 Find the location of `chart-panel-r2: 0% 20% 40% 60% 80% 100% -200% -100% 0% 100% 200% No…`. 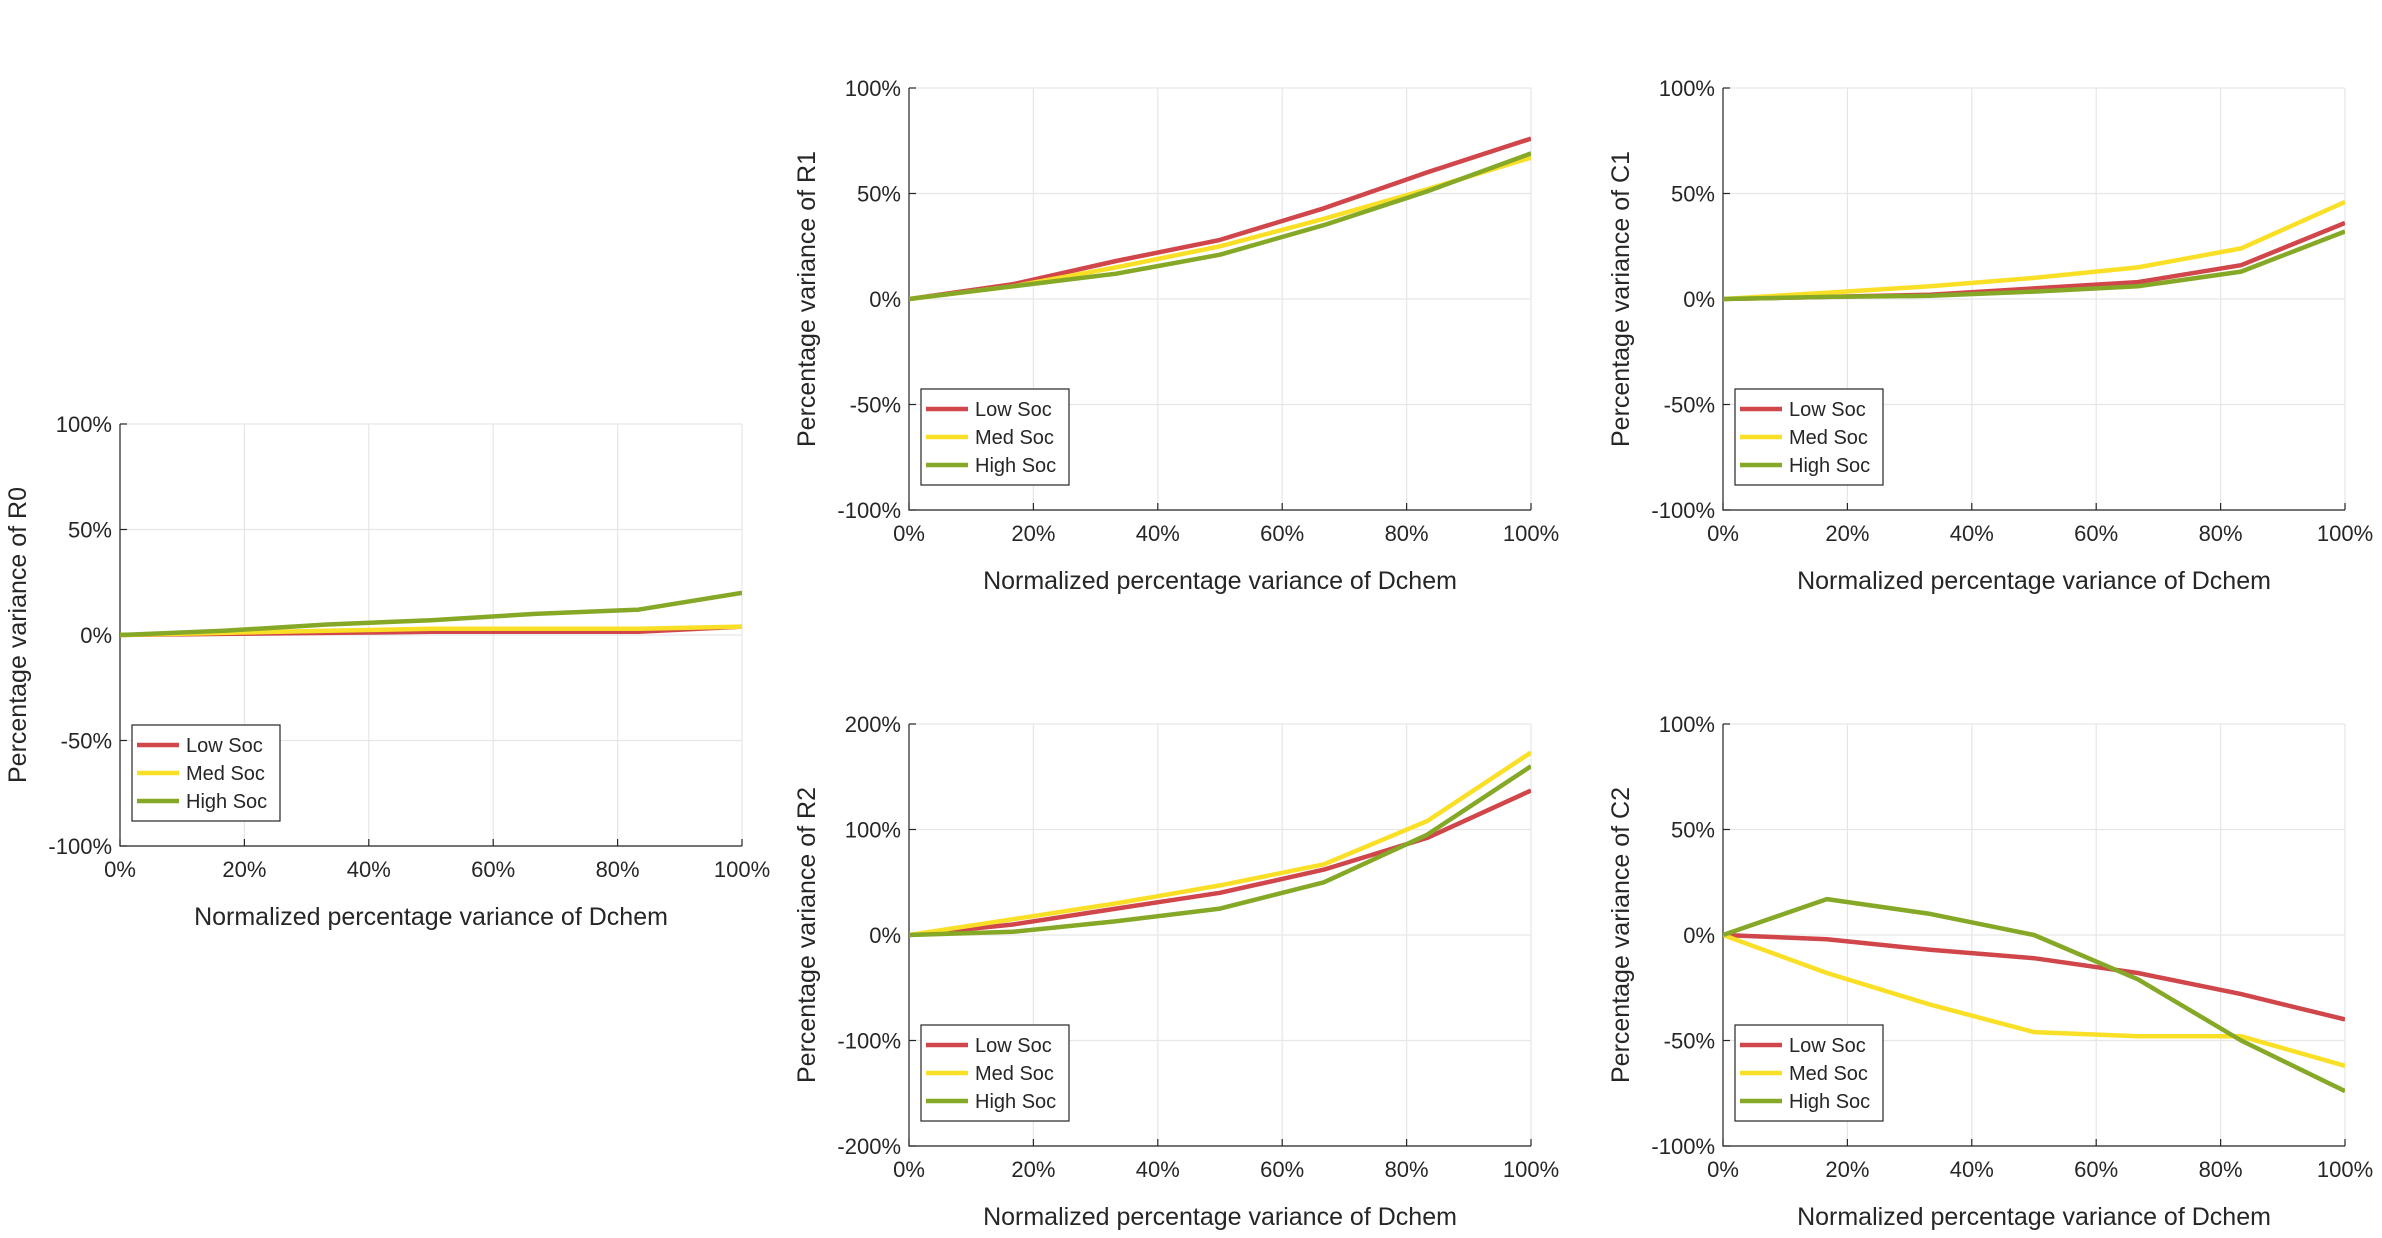

chart-panel-r2: 0% 20% 40% 60% 80% 100% -200% -100% 0% 100% 200% No… is located at coordinates (1176, 971).